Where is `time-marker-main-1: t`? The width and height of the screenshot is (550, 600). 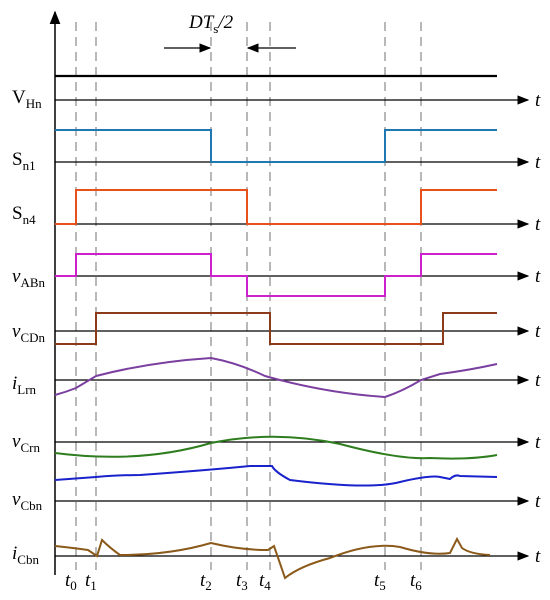 time-marker-main-1: t is located at coordinates (88, 580).